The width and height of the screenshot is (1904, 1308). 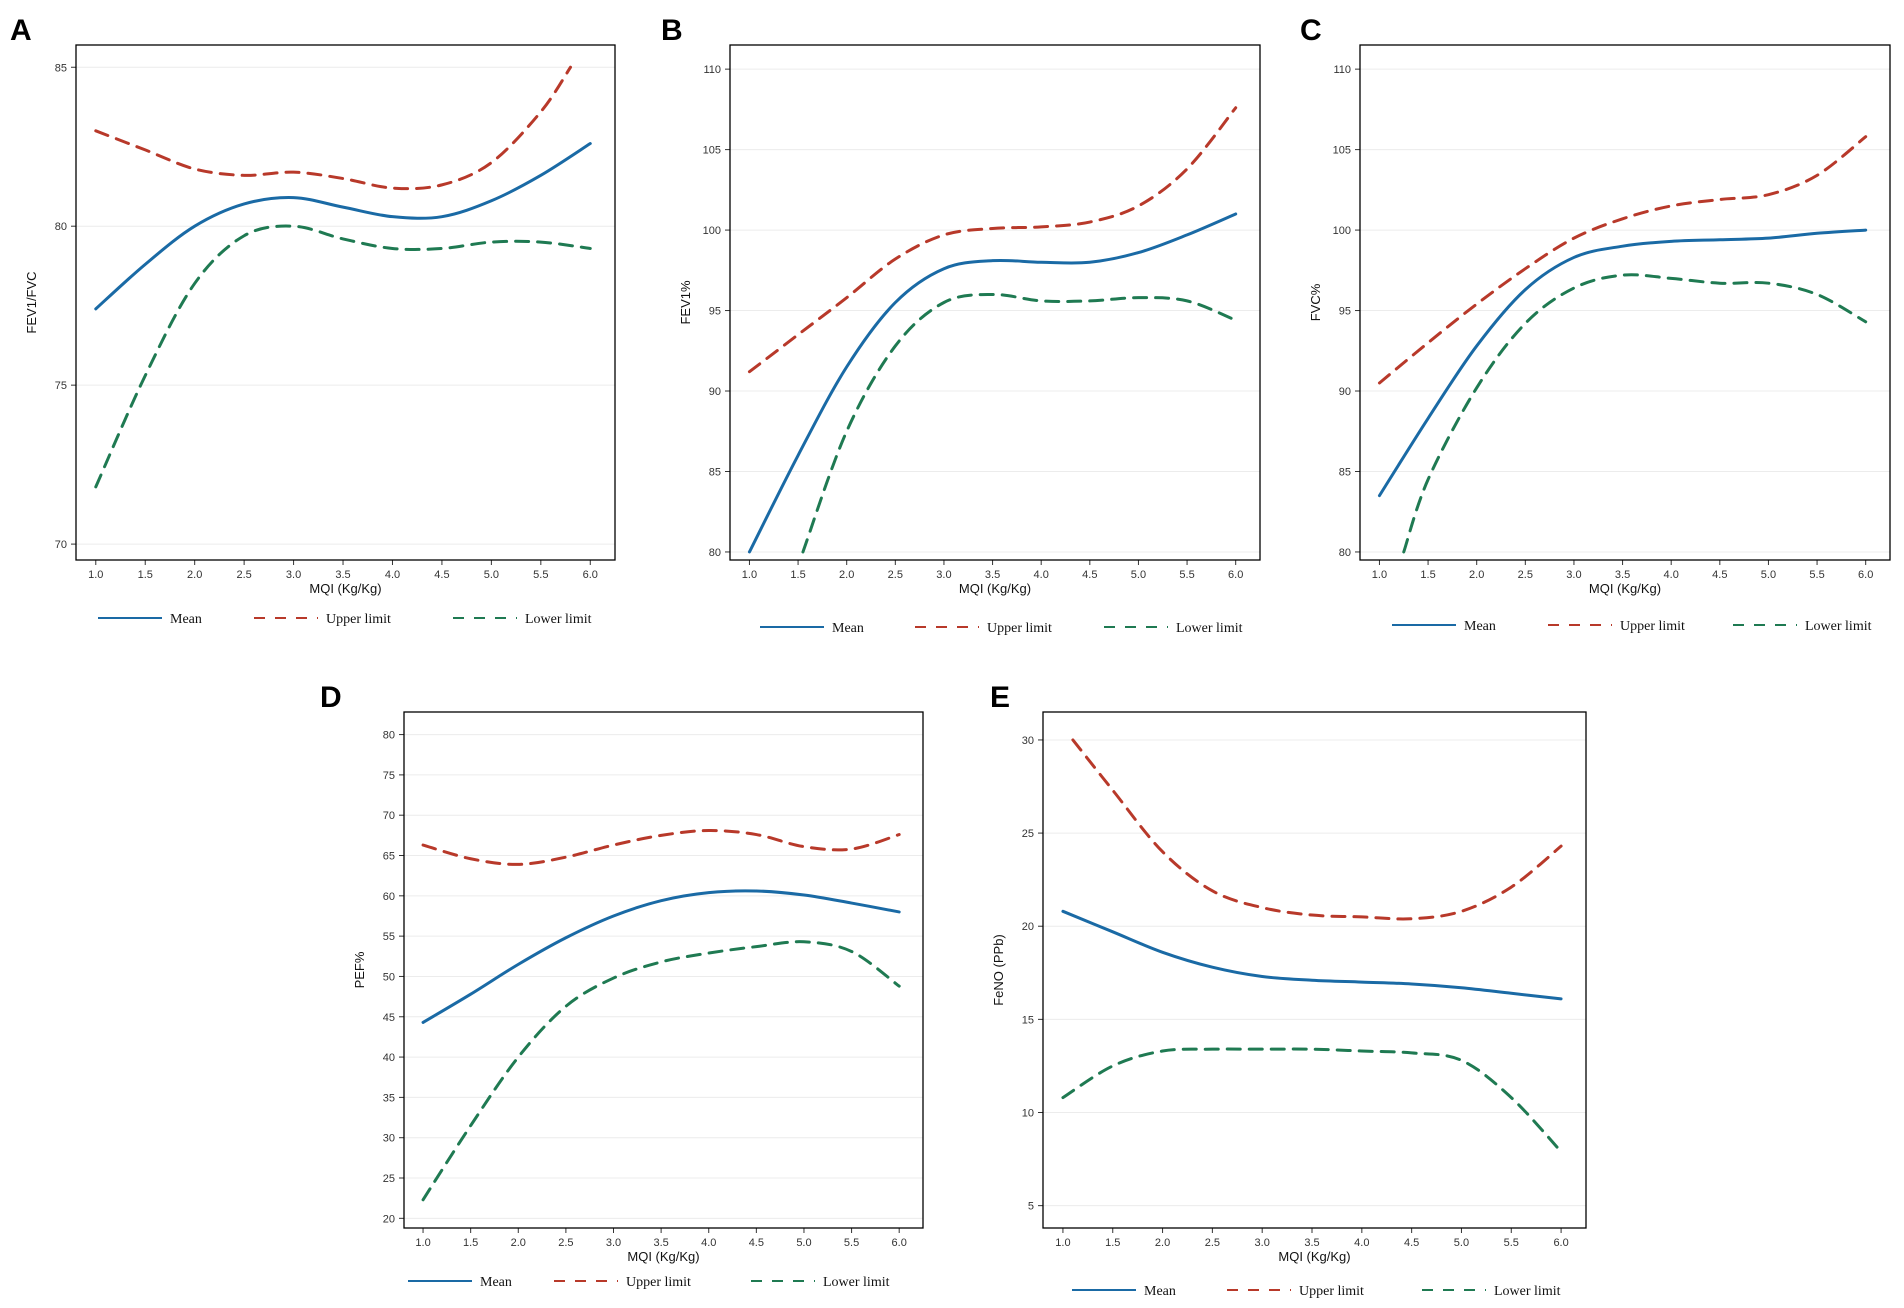 What do you see at coordinates (1342, 70) in the screenshot?
I see `y-tick-label: 110` at bounding box center [1342, 70].